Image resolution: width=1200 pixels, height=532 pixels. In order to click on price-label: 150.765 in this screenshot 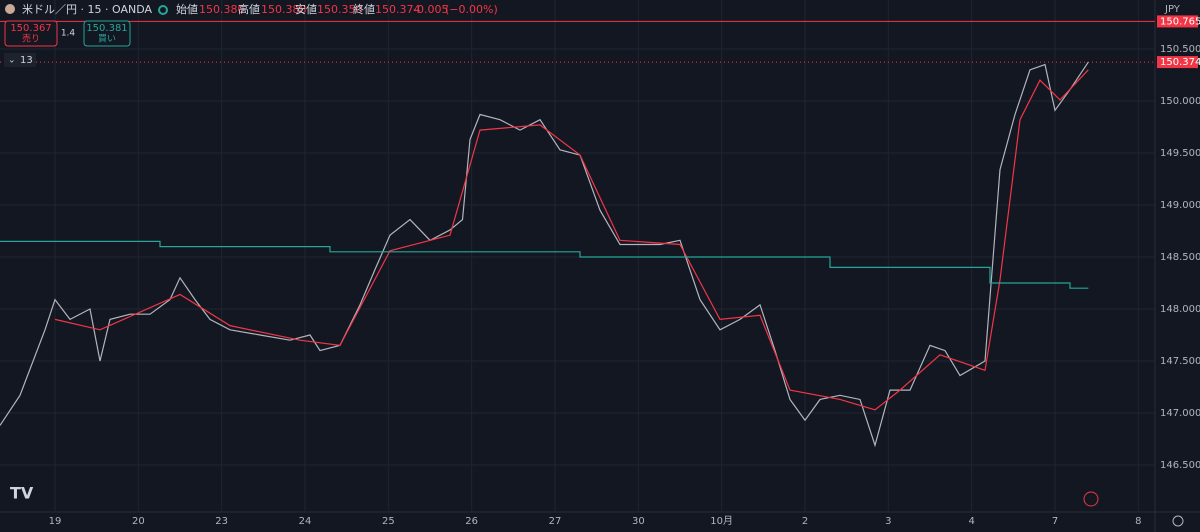, I will do `click(1180, 21)`.